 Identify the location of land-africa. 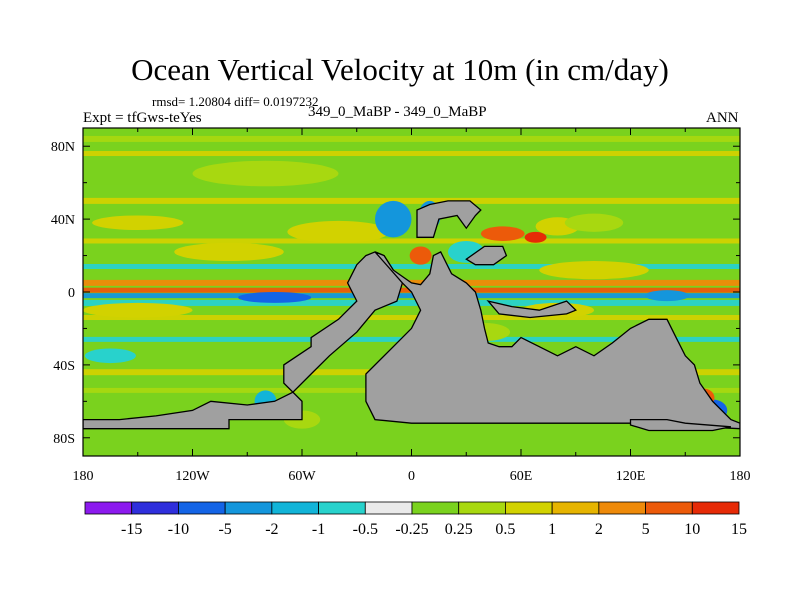
(552, 340).